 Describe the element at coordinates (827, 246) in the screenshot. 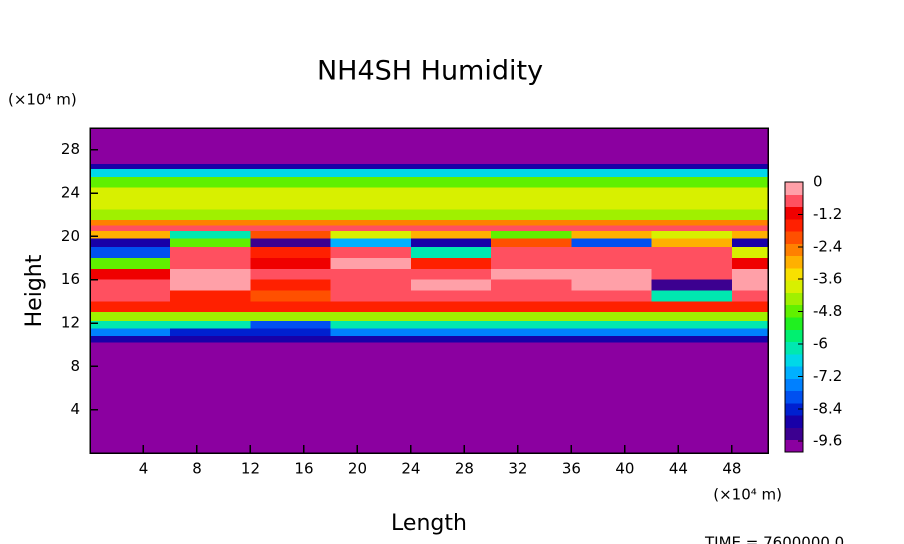

I see `colorbar-tick-label: -2.4` at that location.